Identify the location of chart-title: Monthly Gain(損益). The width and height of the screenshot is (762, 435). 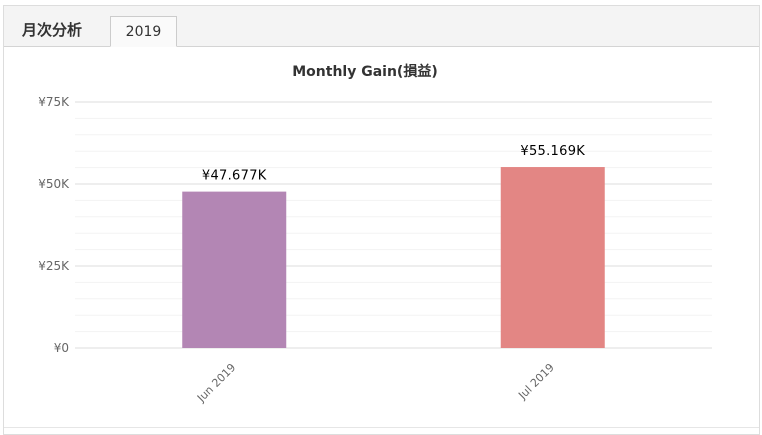
(364, 71).